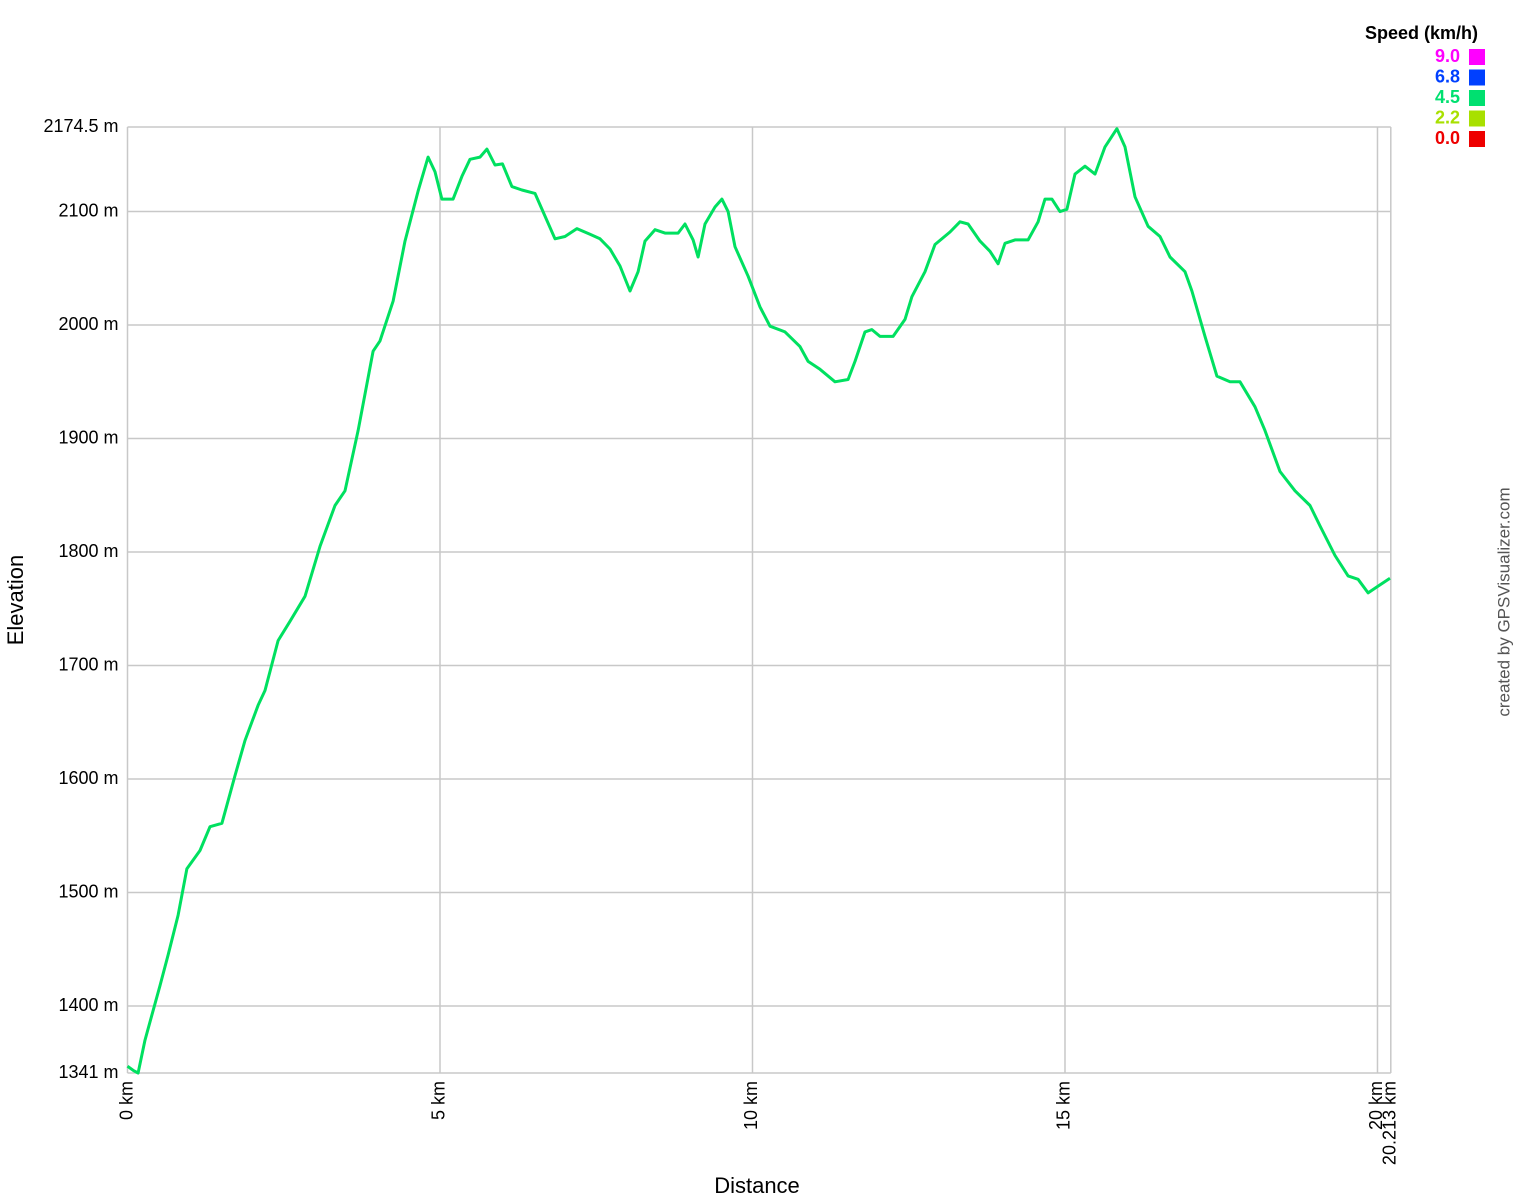 The height and width of the screenshot is (1200, 1516). What do you see at coordinates (1376, 1105) in the screenshot?
I see `x-tick-label: 20 km` at bounding box center [1376, 1105].